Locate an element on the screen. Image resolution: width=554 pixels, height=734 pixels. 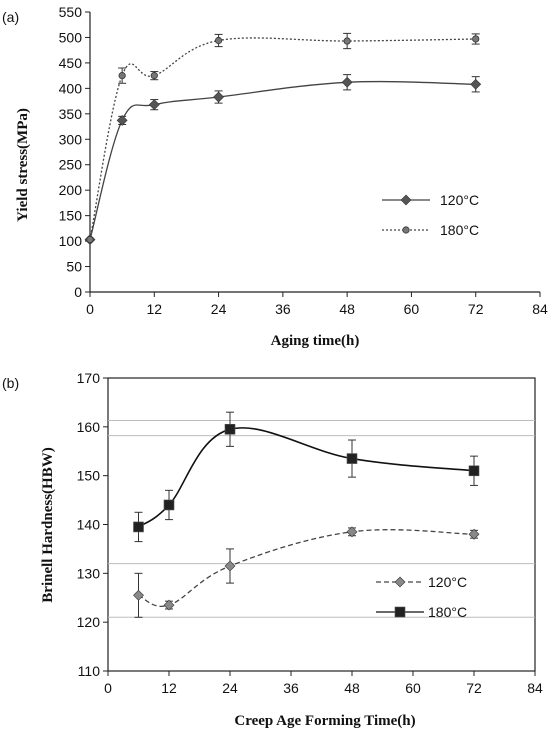
panel-a-x-tick-label: 60 is located at coordinates (412, 309).